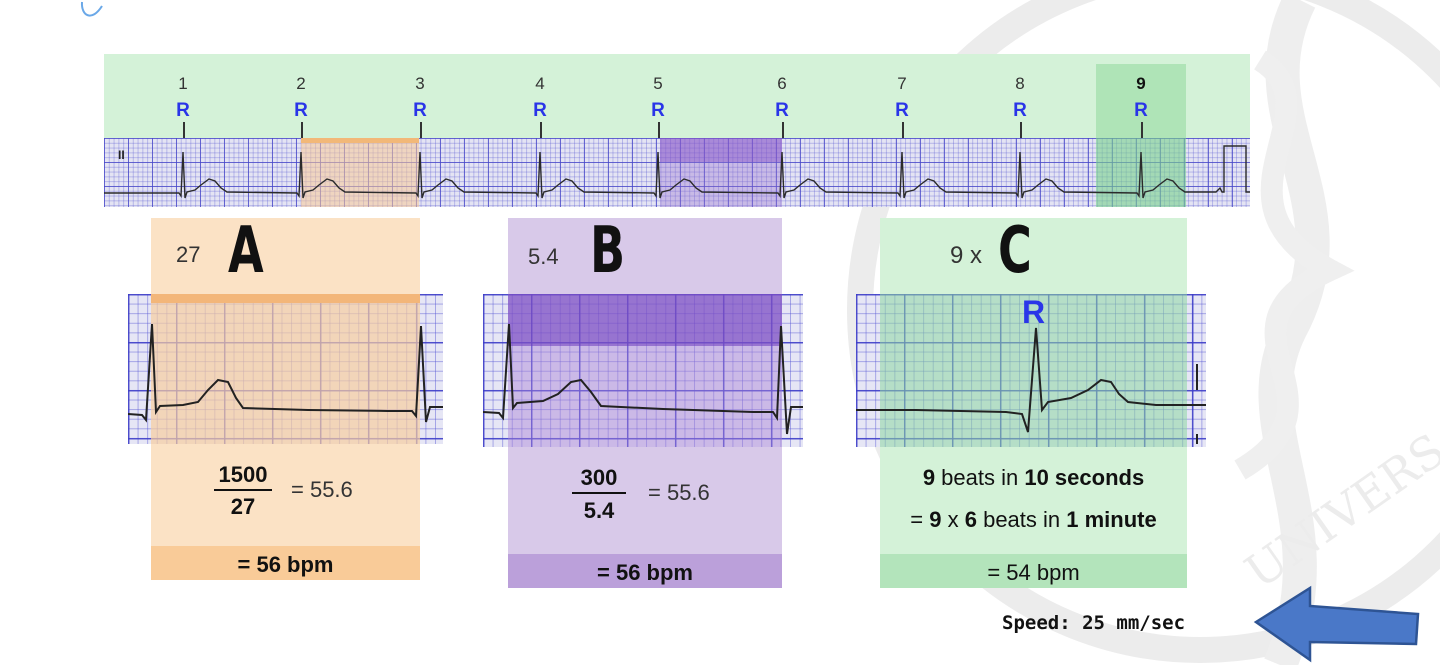 The height and width of the screenshot is (665, 1440). I want to click on beat-number: 5, so click(658, 83).